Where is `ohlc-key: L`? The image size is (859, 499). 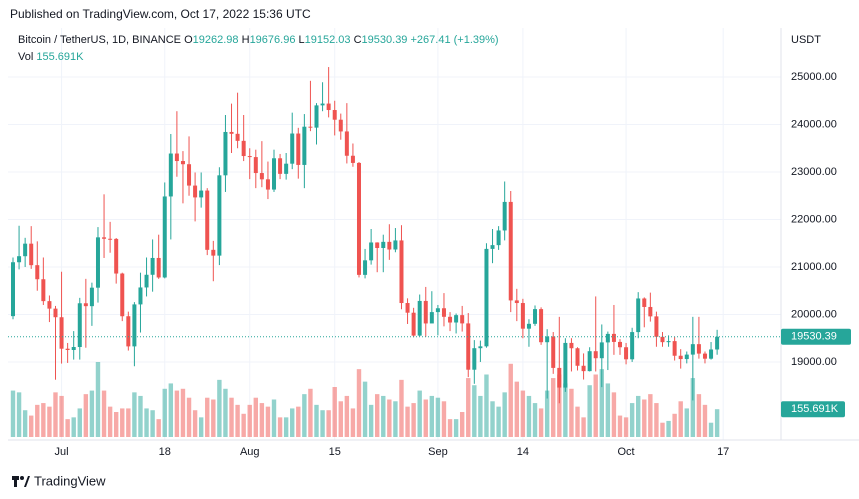 ohlc-key: L is located at coordinates (301, 40).